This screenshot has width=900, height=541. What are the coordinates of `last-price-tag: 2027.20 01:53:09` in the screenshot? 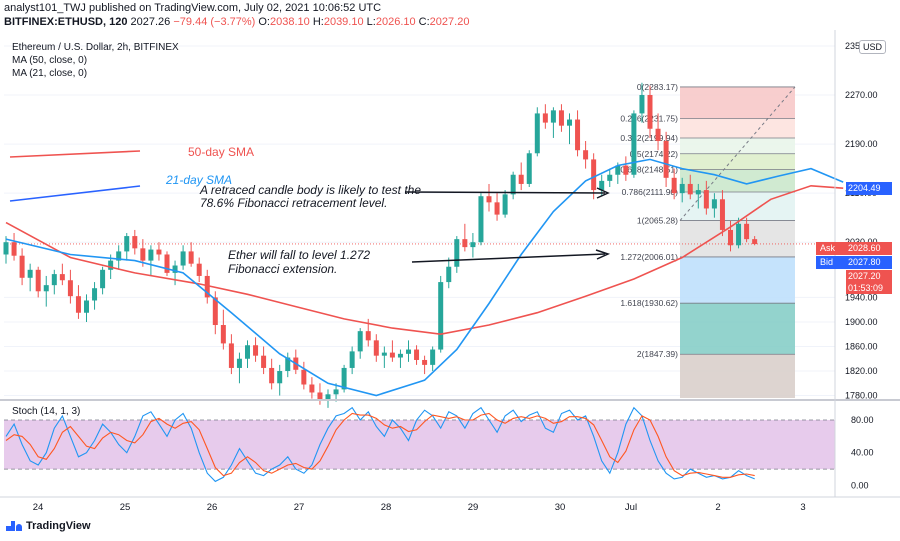 It's located at (869, 282).